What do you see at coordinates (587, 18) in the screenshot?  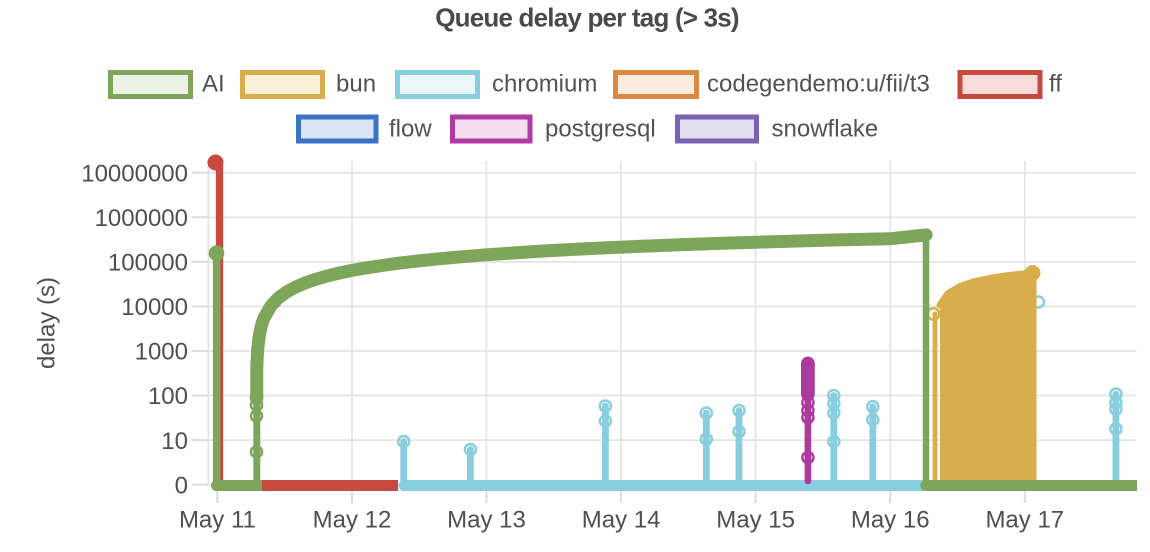 I see `svg-text: Queue delay per tag (> 3s)` at bounding box center [587, 18].